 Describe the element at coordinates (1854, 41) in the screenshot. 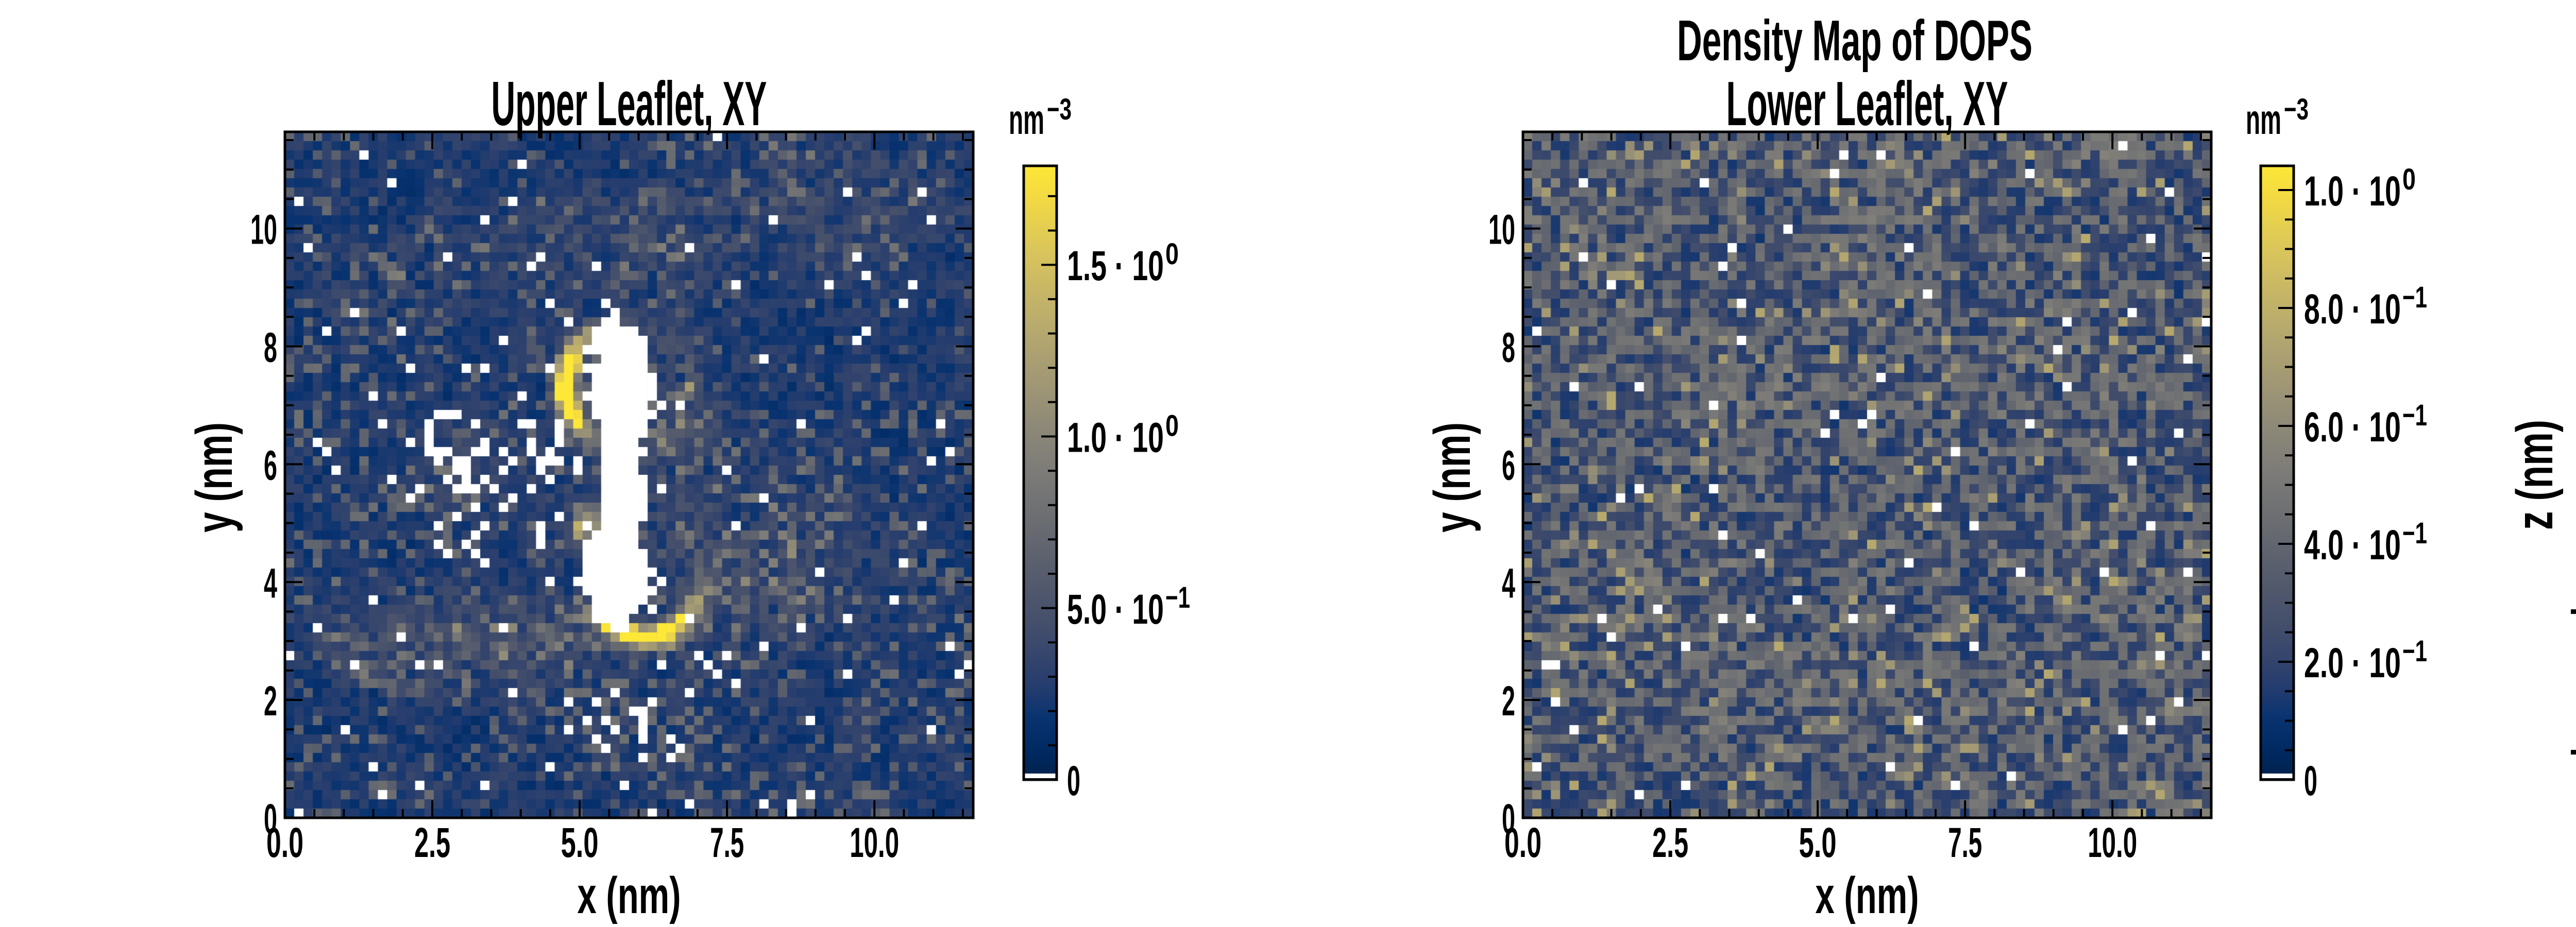

I see `svg-text: Density Map of DOPS` at that location.